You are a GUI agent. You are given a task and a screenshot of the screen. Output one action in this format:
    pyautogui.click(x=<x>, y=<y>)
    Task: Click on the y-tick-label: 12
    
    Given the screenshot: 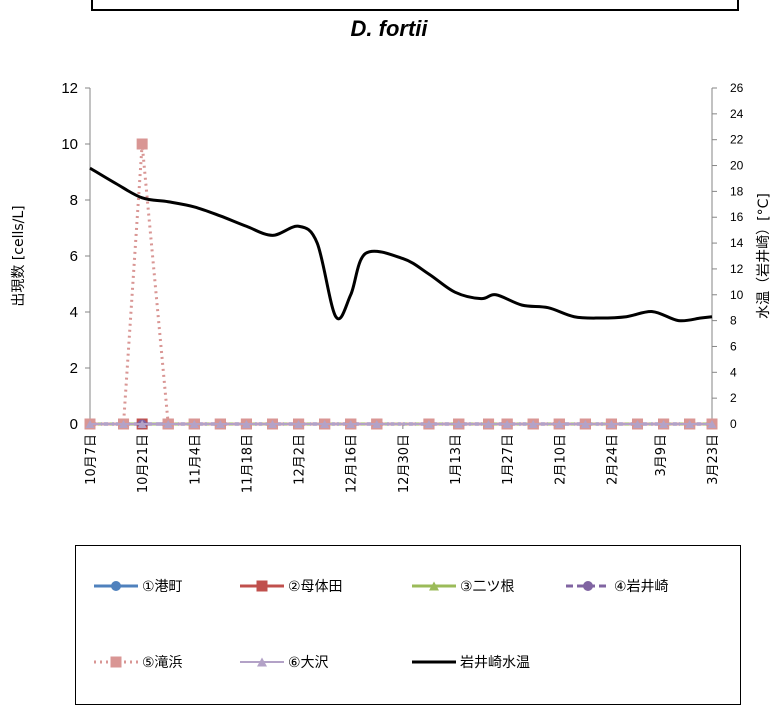 What is the action you would take?
    pyautogui.click(x=69, y=88)
    